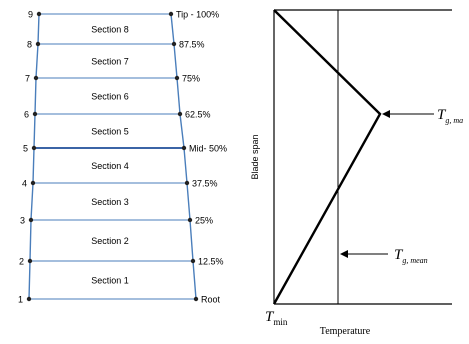 This screenshot has height=344, width=469. Describe the element at coordinates (26, 115) in the screenshot. I see `station-number: 6` at that location.